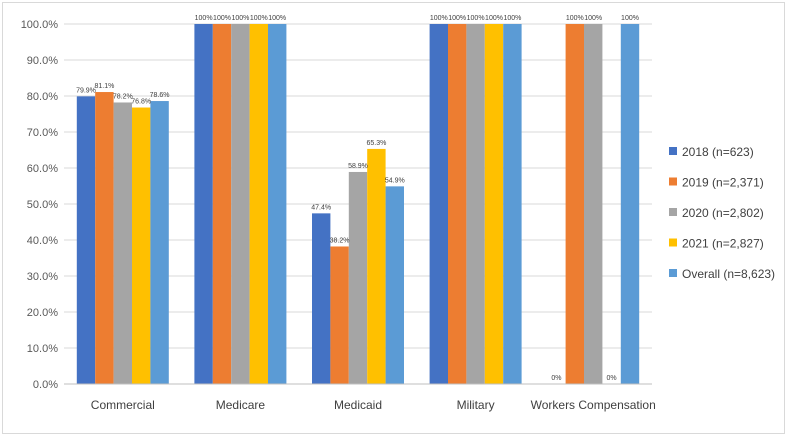 Image resolution: width=788 pixels, height=440 pixels. What do you see at coordinates (42, 349) in the screenshot?
I see `y-tick-label: 10.0%` at bounding box center [42, 349].